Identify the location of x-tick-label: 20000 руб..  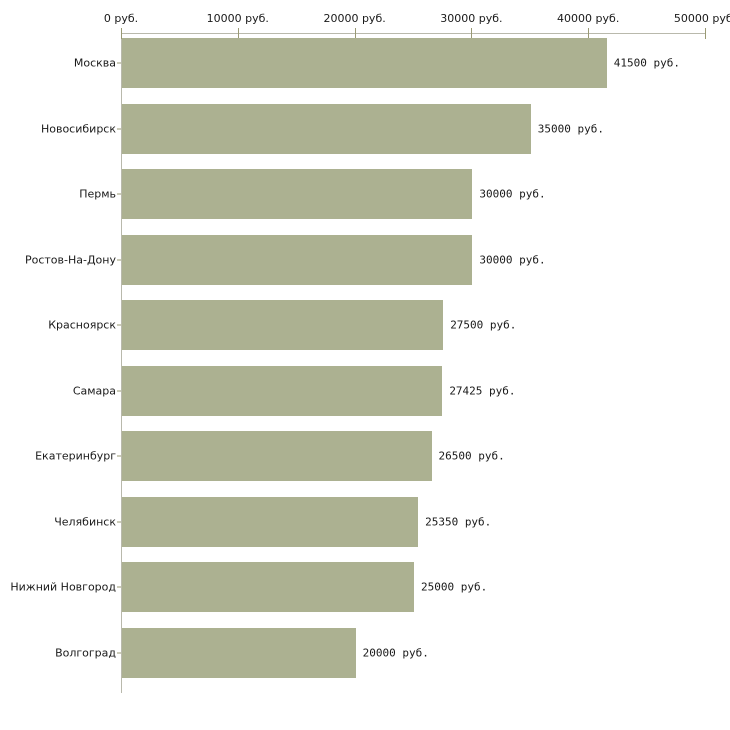
(354, 18).